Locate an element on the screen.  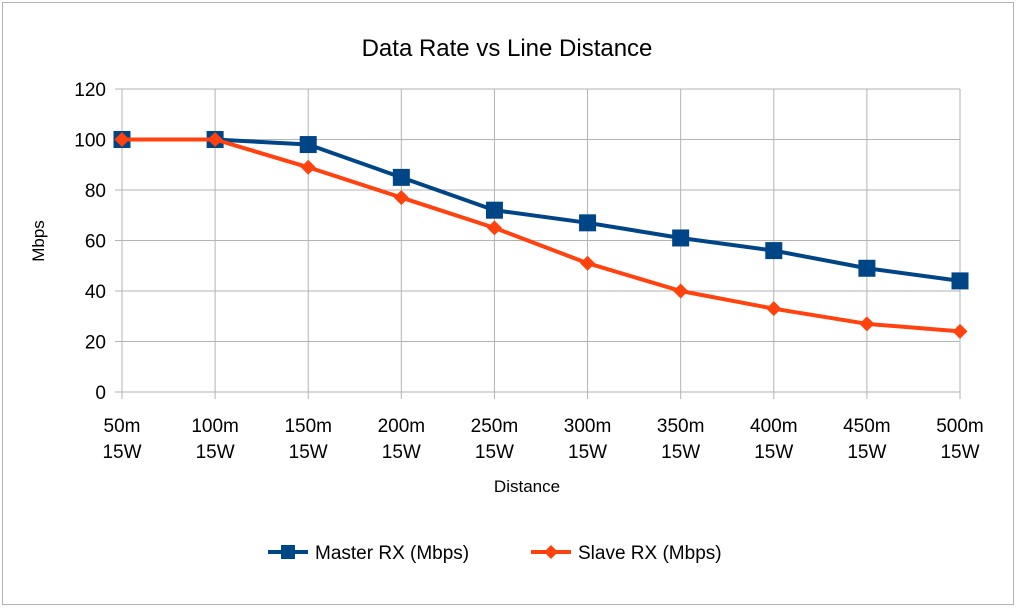
x-axis-label: Distance is located at coordinates (527, 486).